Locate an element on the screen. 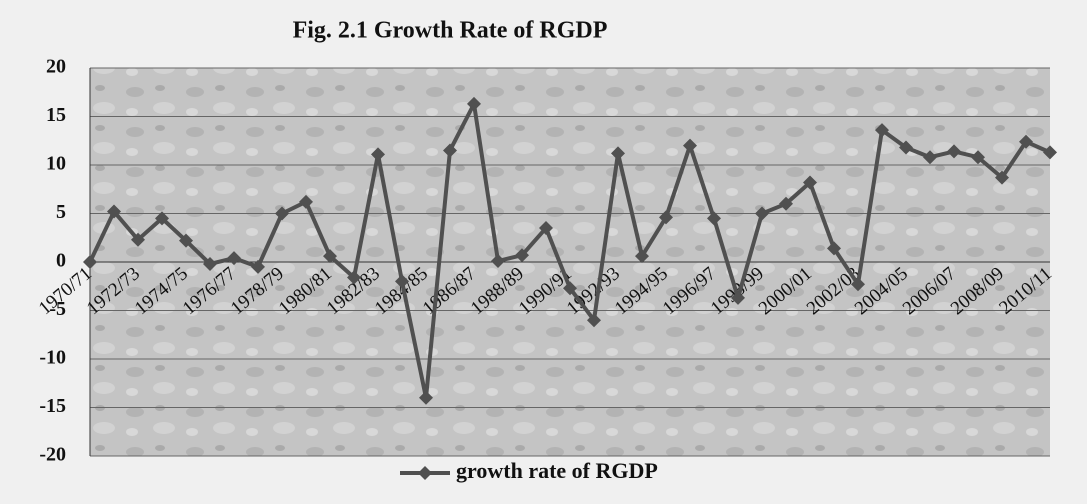  y-tick-label: 20 is located at coordinates (56, 67).